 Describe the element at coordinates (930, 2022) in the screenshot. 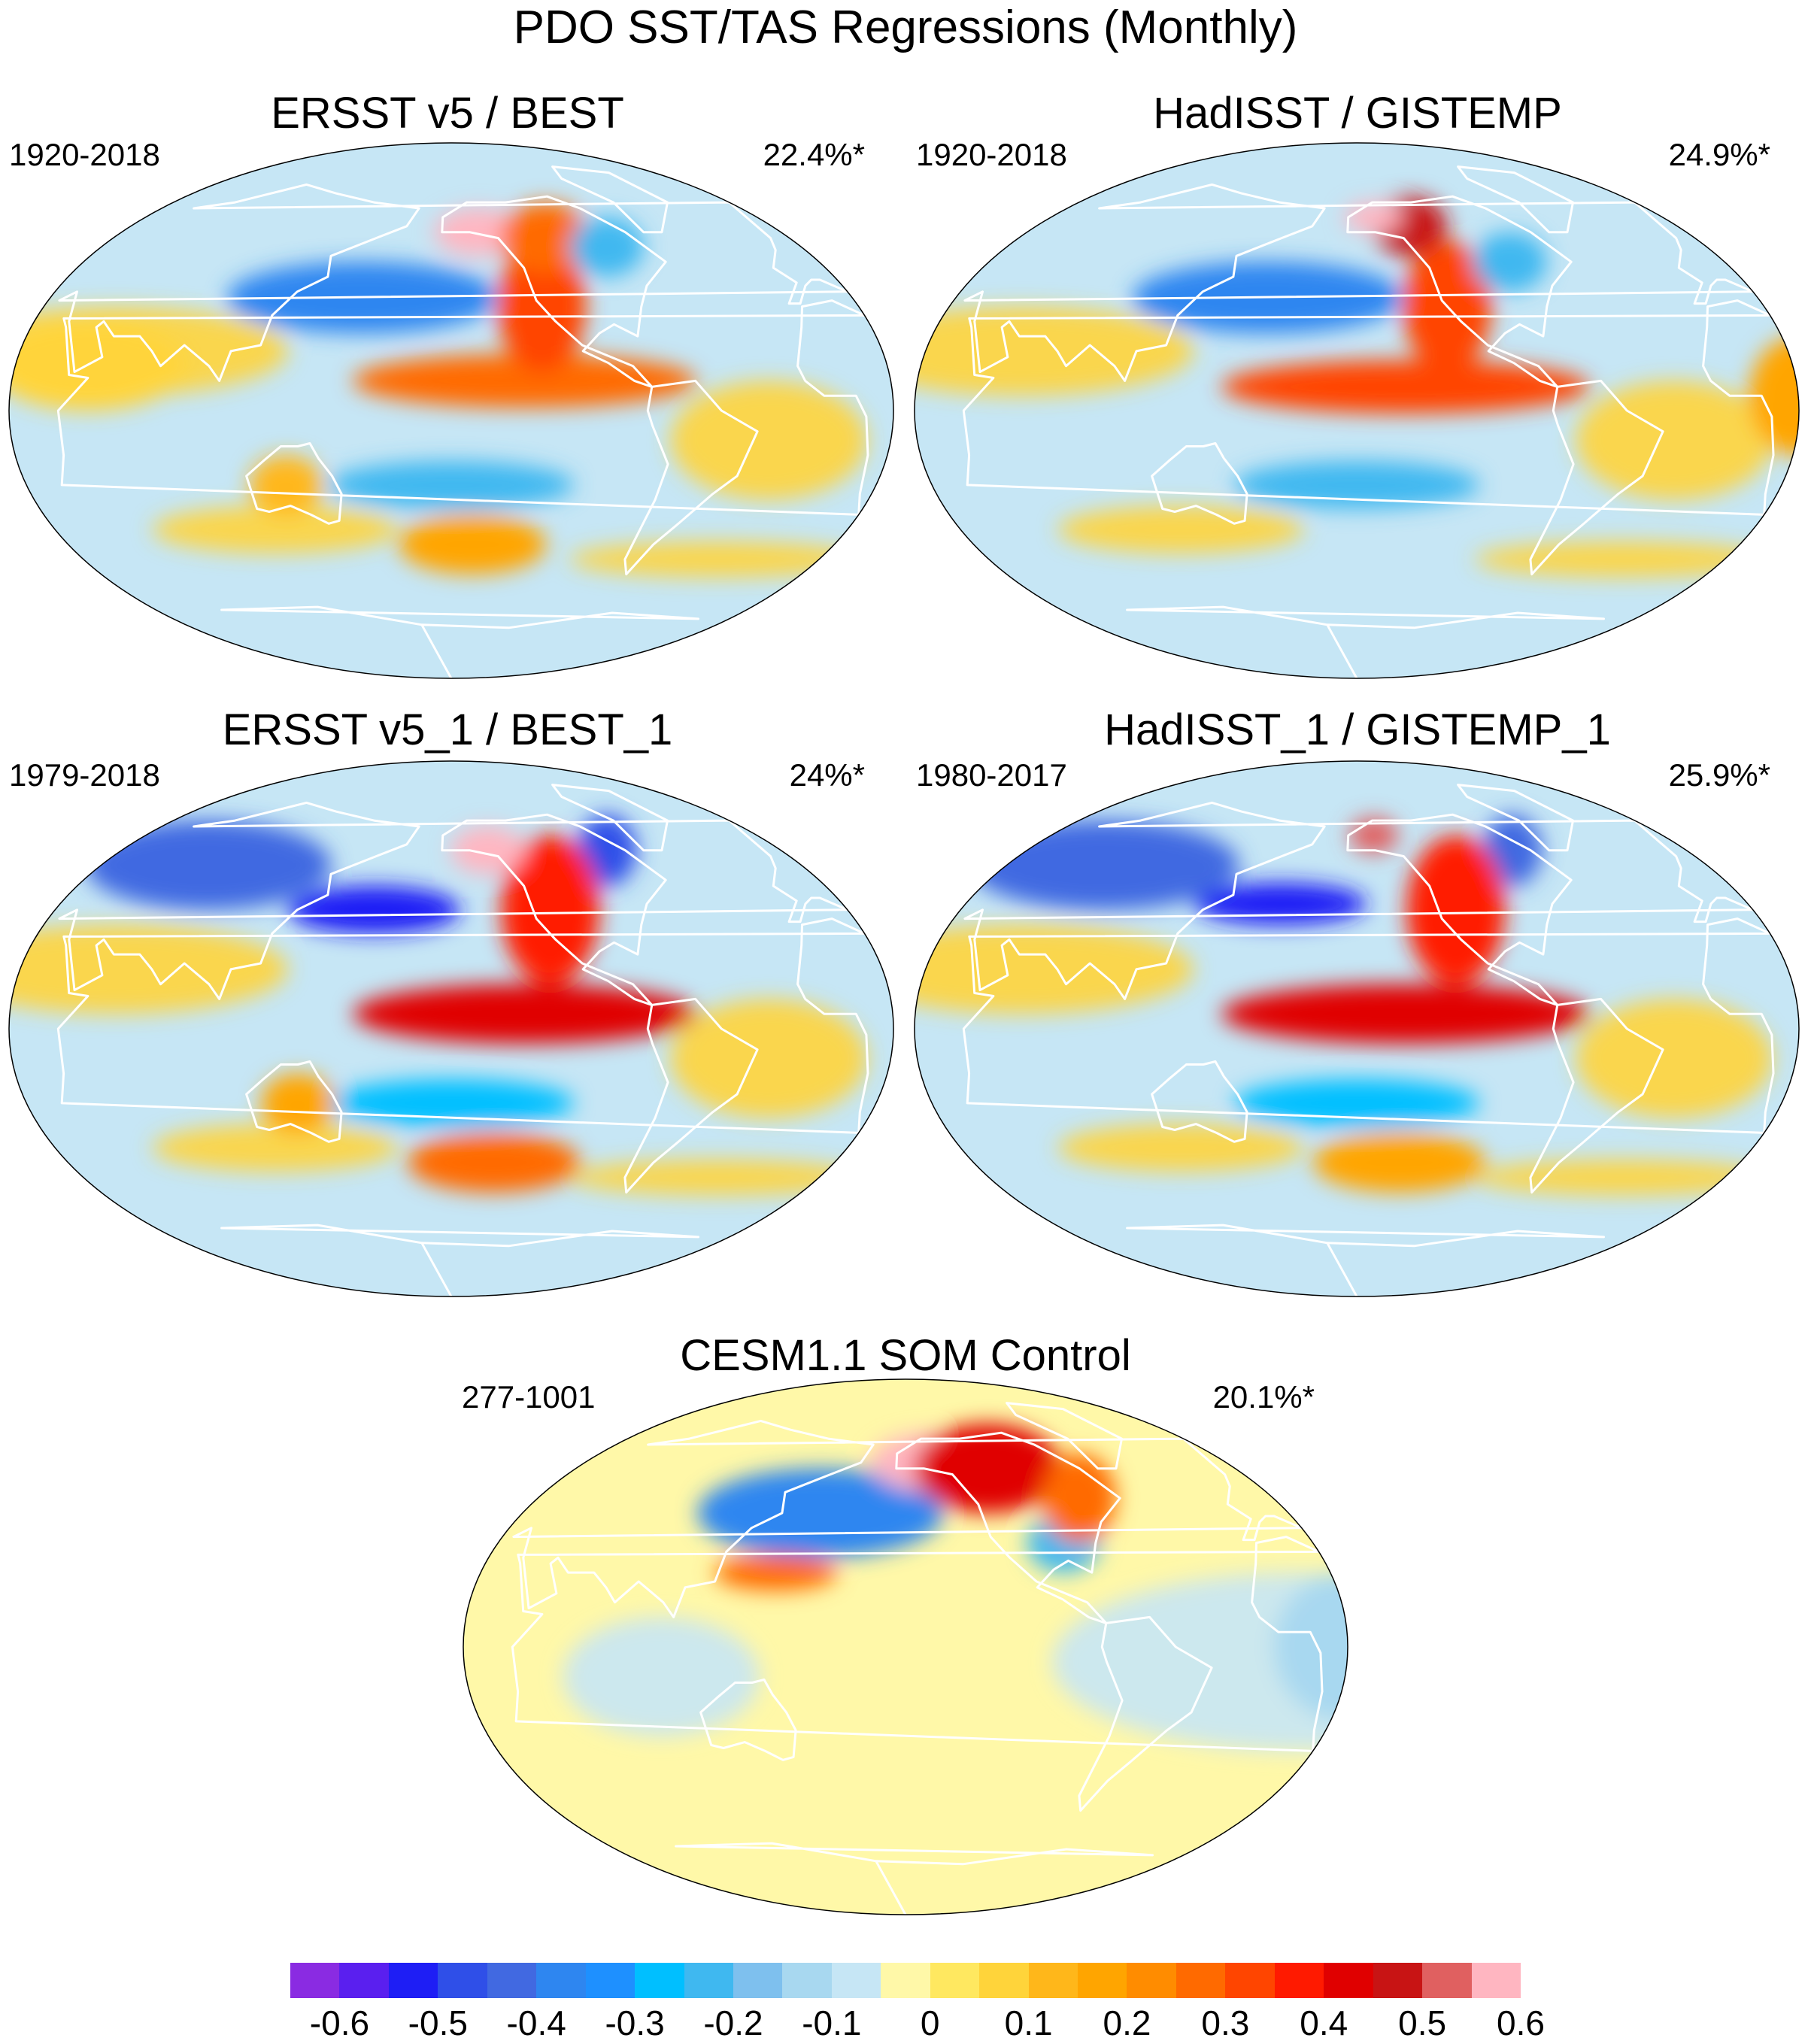

I see `colorbar-tick-label: 0` at that location.